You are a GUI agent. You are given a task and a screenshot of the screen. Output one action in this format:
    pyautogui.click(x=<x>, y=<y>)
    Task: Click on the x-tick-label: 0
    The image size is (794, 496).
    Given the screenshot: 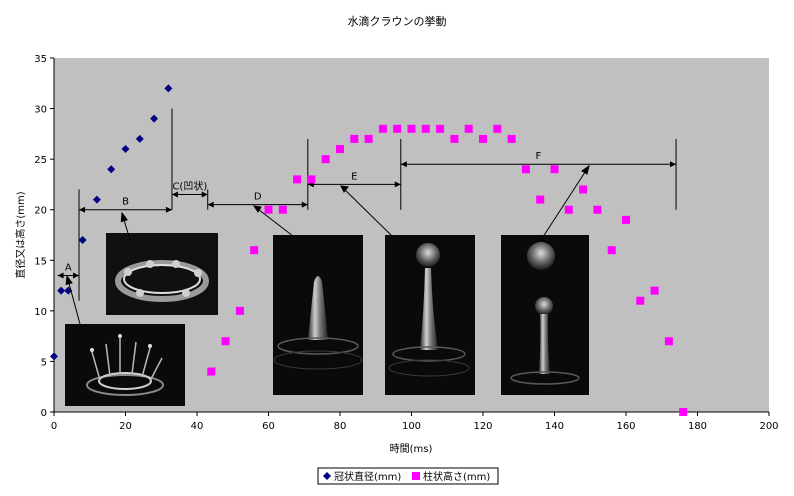 What is the action you would take?
    pyautogui.click(x=54, y=426)
    